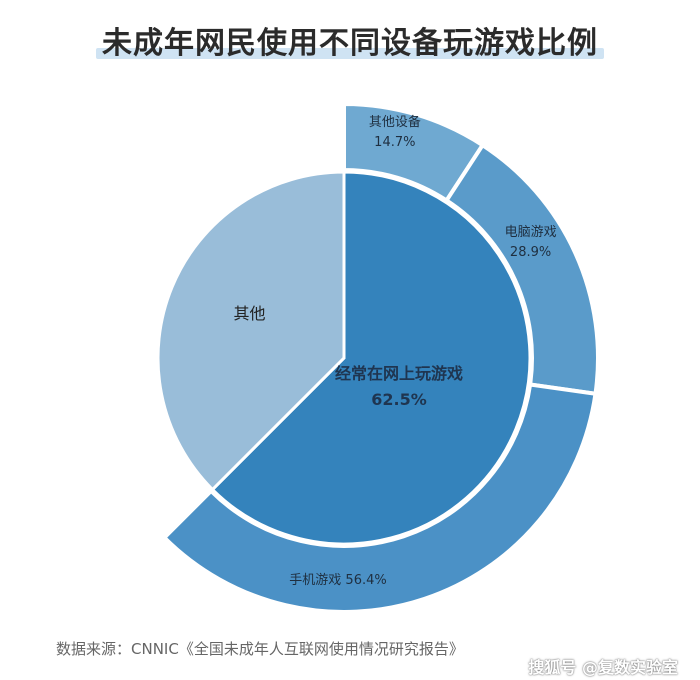  Describe the element at coordinates (395, 122) in the screenshot. I see `outer-slice-label-0: 其他设备` at that location.